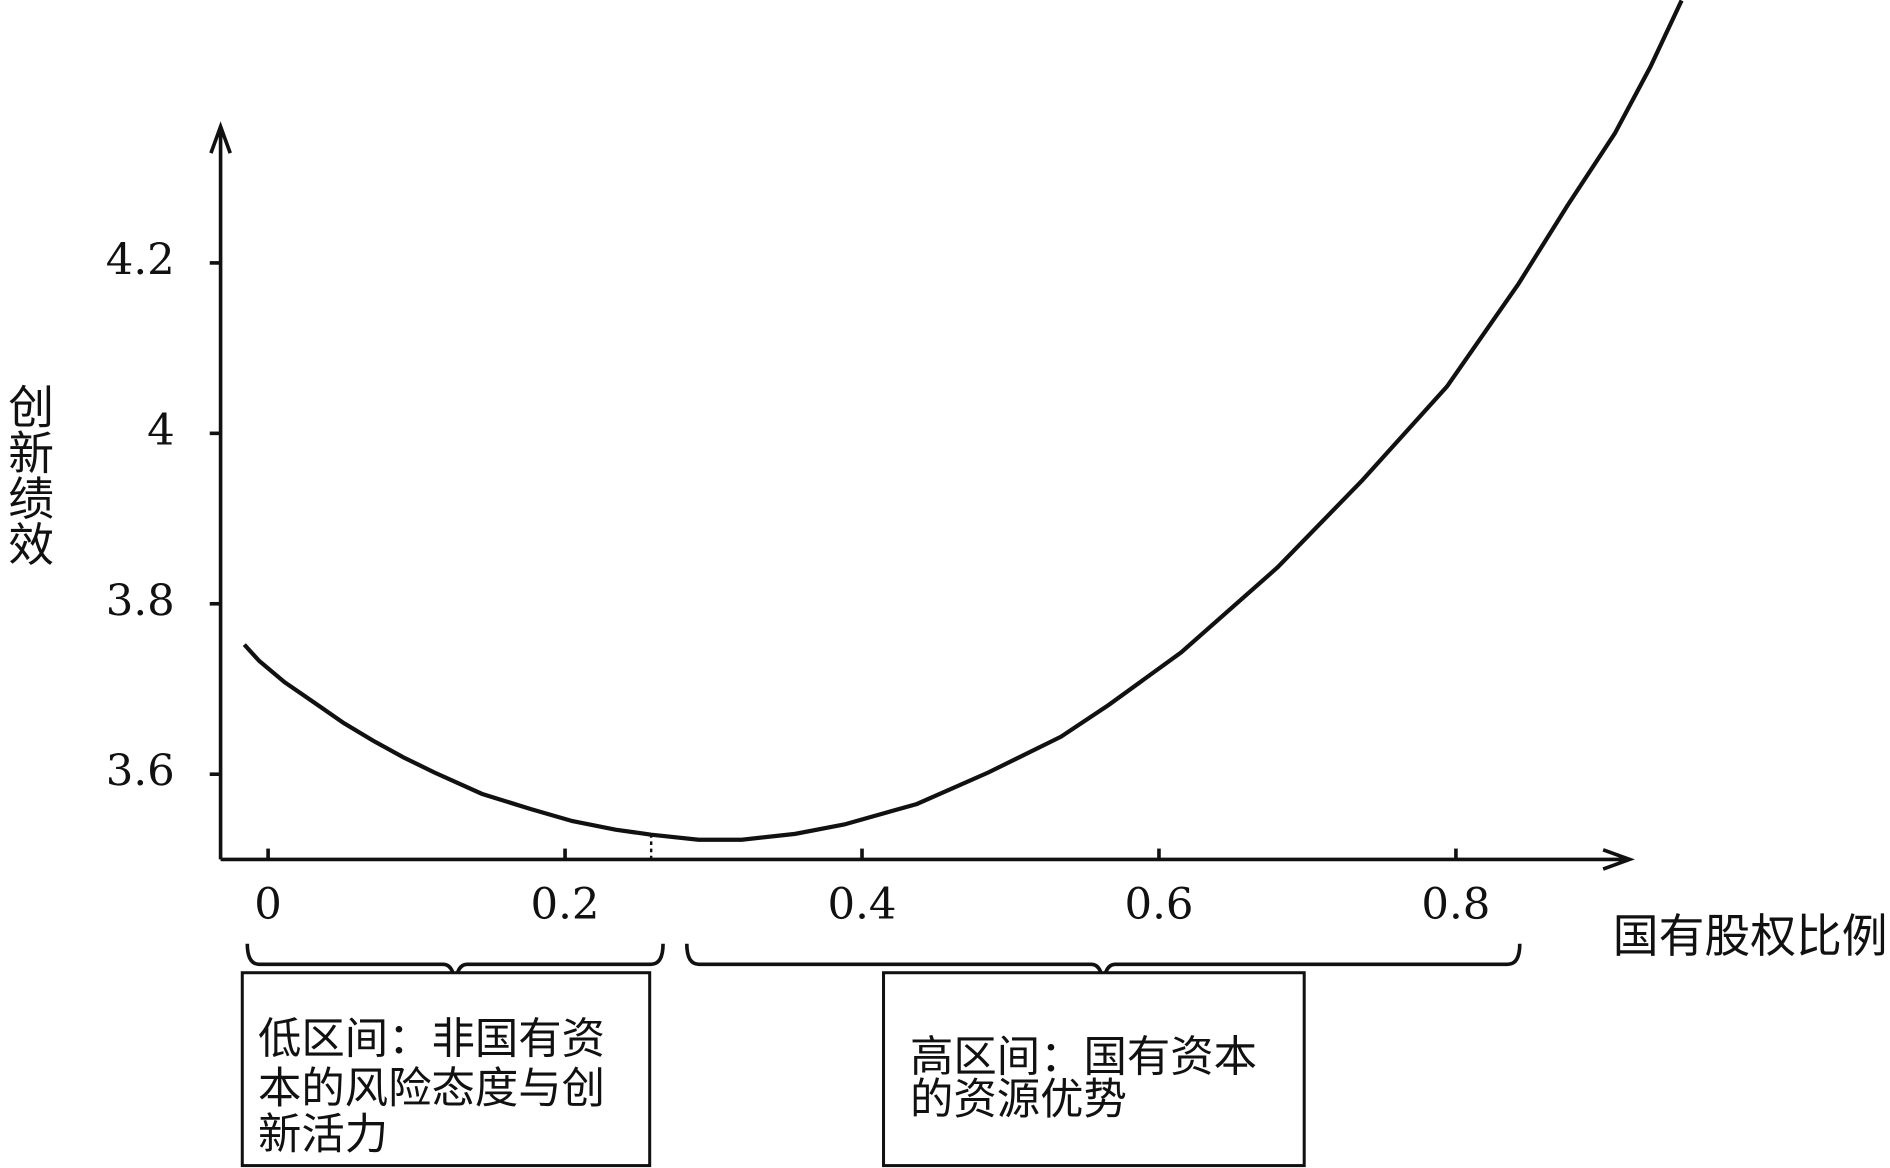 This screenshot has height=1168, width=1890. I want to click on annotation-text: 高区间：国有资本, so click(1083, 1058).